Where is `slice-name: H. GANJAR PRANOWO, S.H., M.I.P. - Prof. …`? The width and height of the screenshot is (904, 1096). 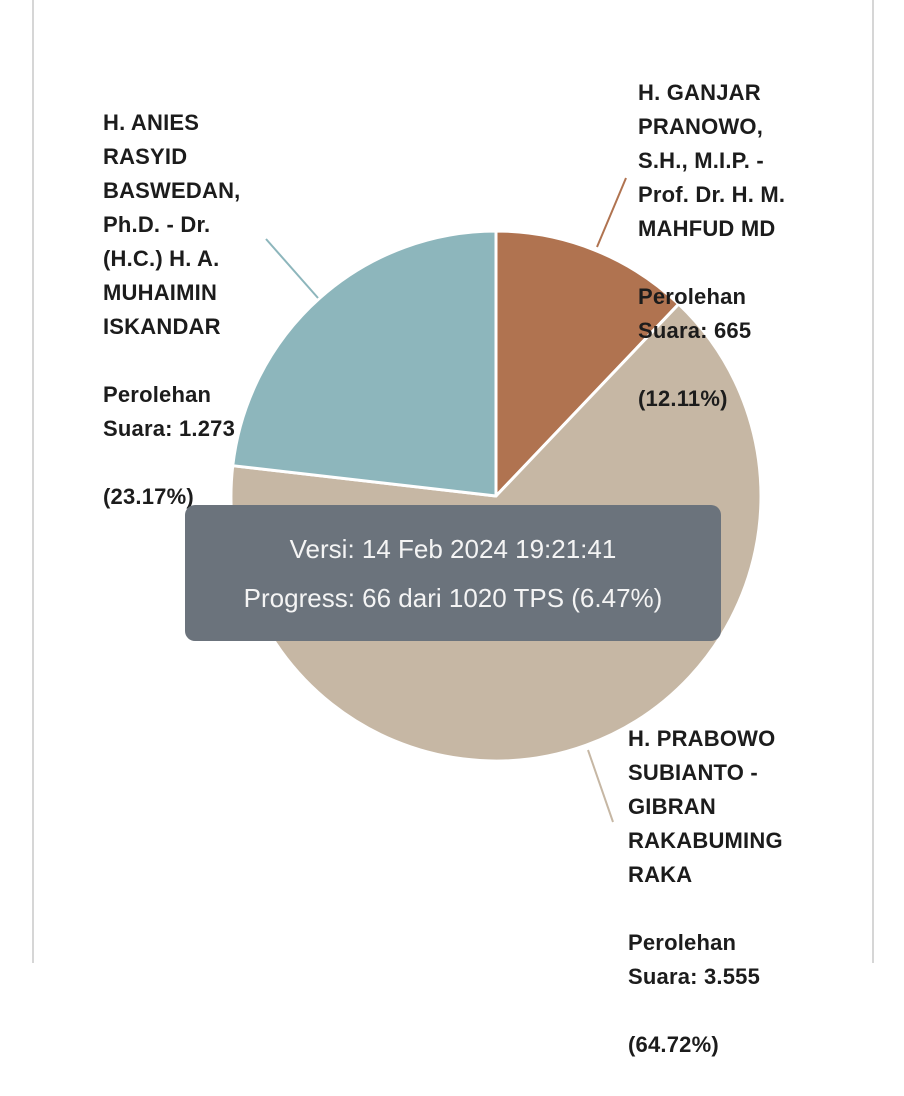
slice-name: H. GANJAR PRANOWO, S.H., M.I.P. - Prof. … is located at coordinates (712, 160).